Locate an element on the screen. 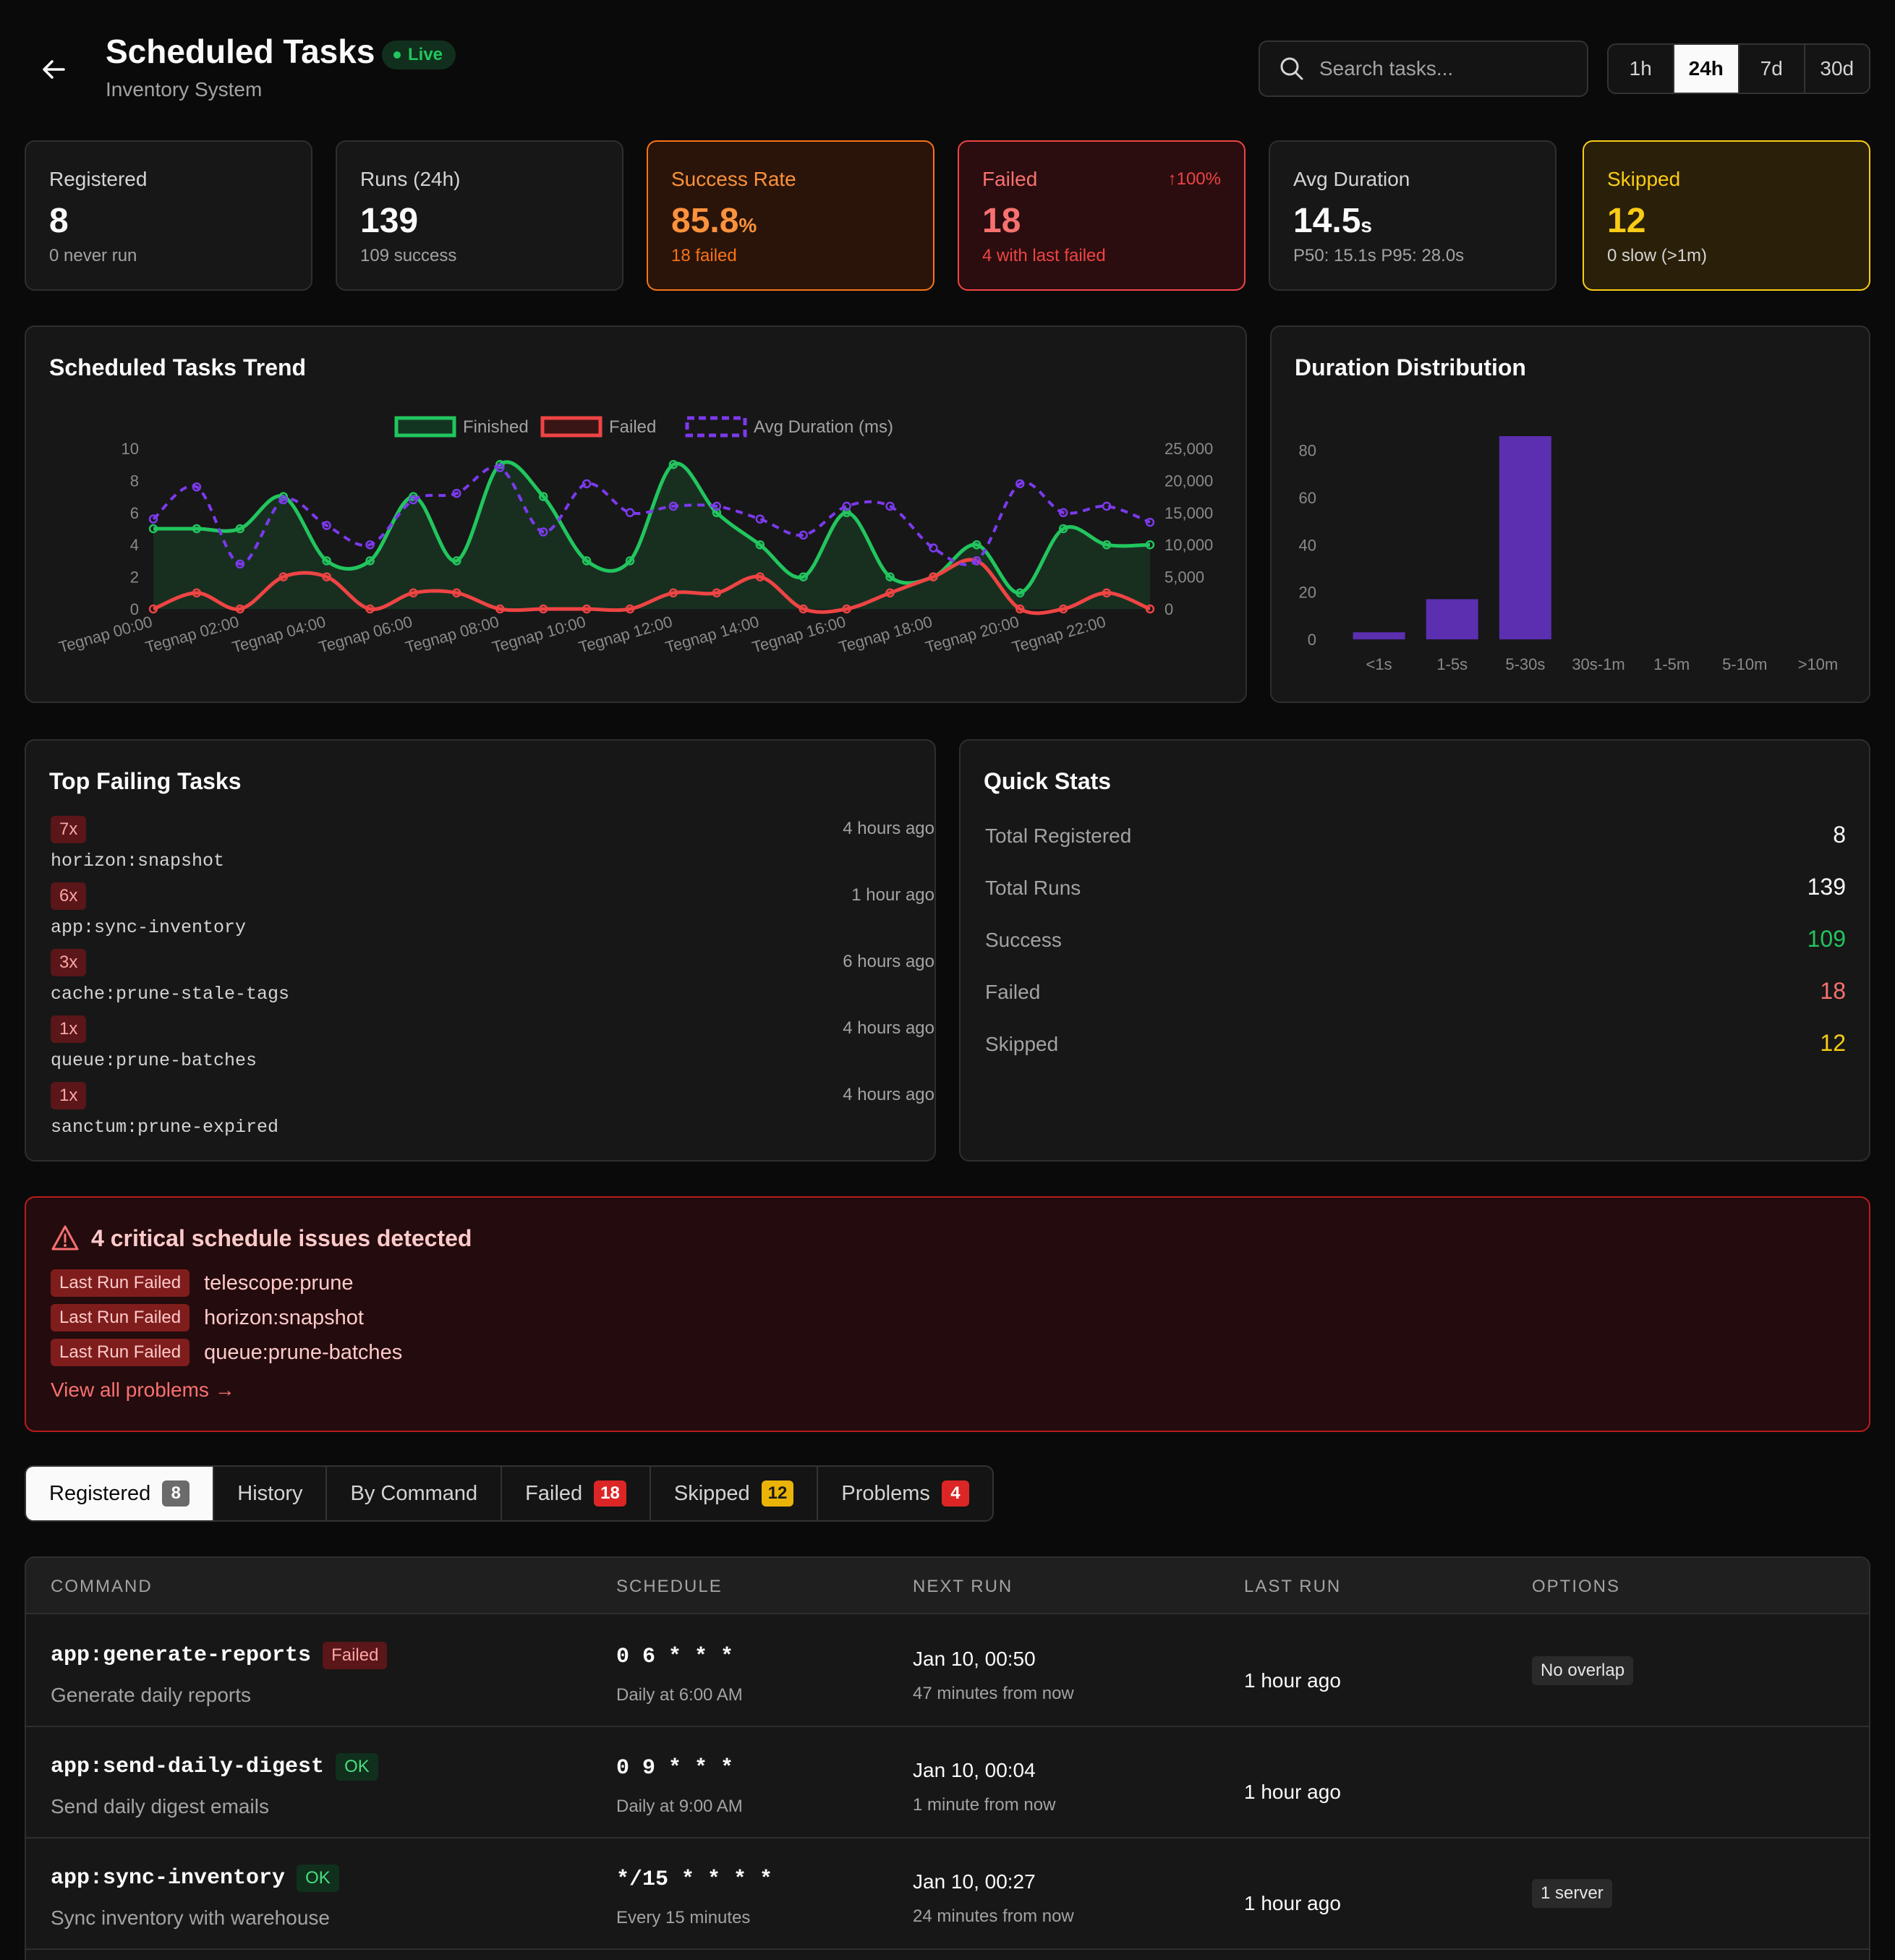 The image size is (1895, 1960). y-right-tick: 20,000 is located at coordinates (1188, 481).